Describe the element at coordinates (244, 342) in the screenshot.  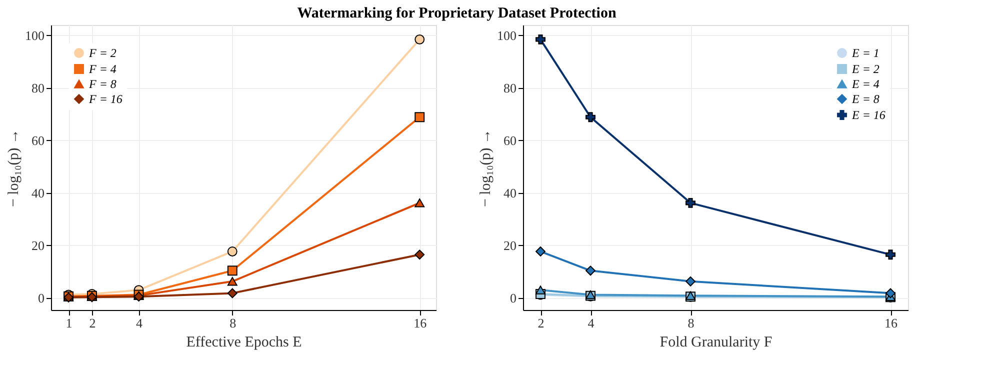
I see `x-axis-title: Effective Epochs E` at that location.